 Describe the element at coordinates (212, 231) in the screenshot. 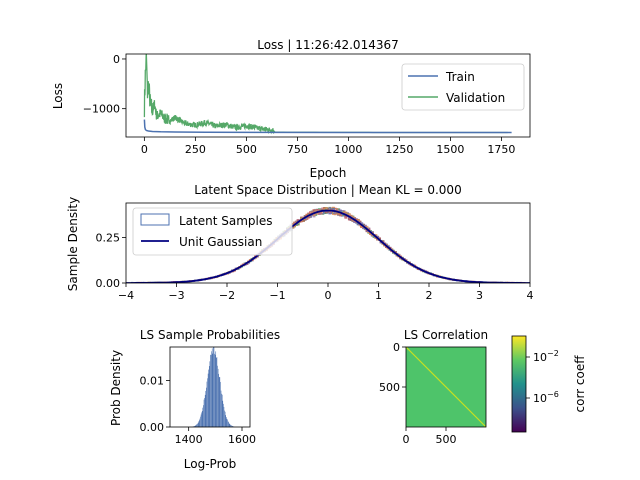

I see `latent-legend: Latent Samples Unit Gaussian` at that location.